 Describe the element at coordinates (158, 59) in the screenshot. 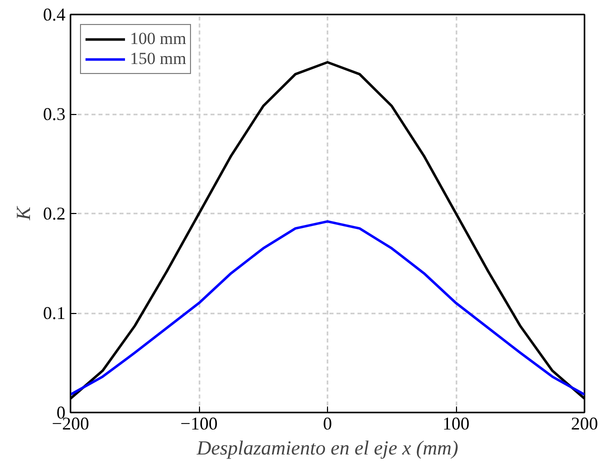

I see `legend-label: 150 mm` at that location.